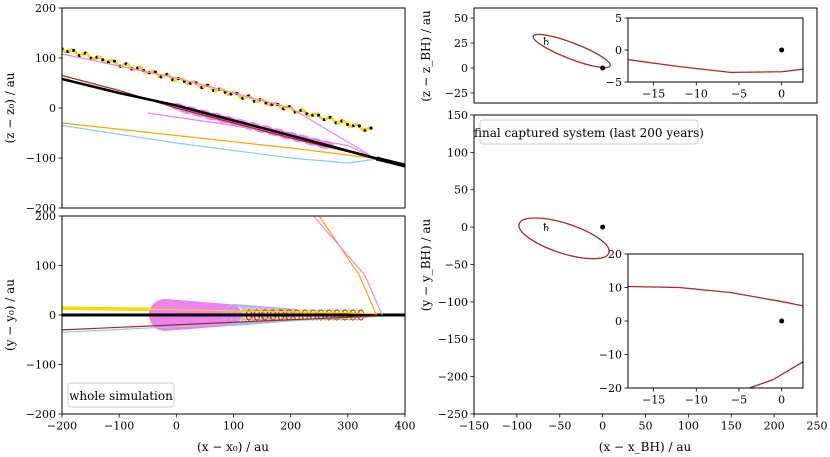 The width and height of the screenshot is (830, 457). I want to click on ytick-tr-ticklabel: 25, so click(461, 43).